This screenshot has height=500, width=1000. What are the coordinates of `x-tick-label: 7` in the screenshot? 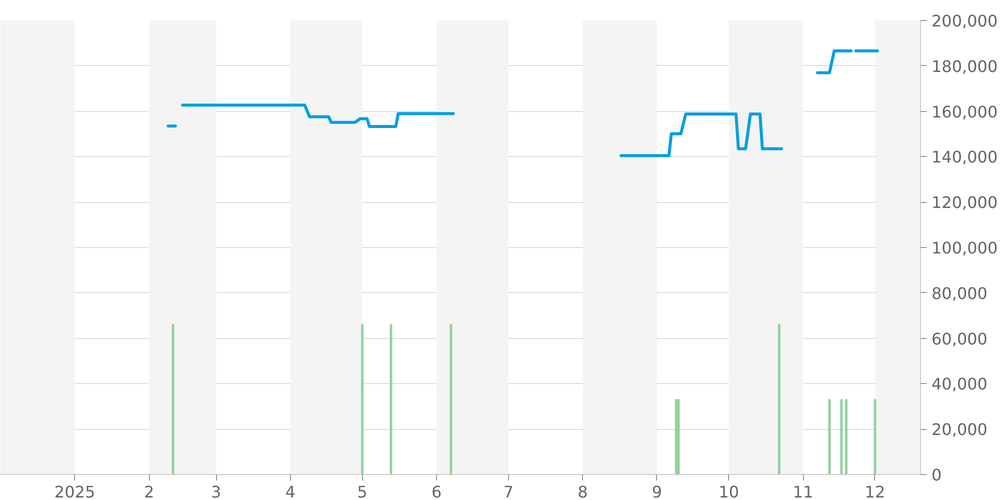 It's located at (508, 491).